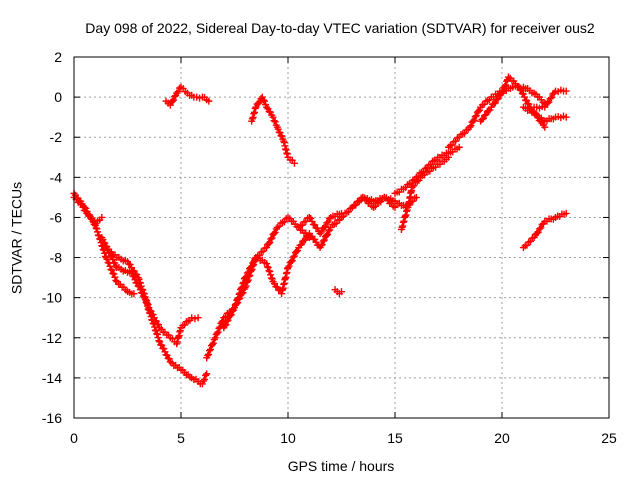  Describe the element at coordinates (52, 378) in the screenshot. I see `y-tick-label: -14` at that location.